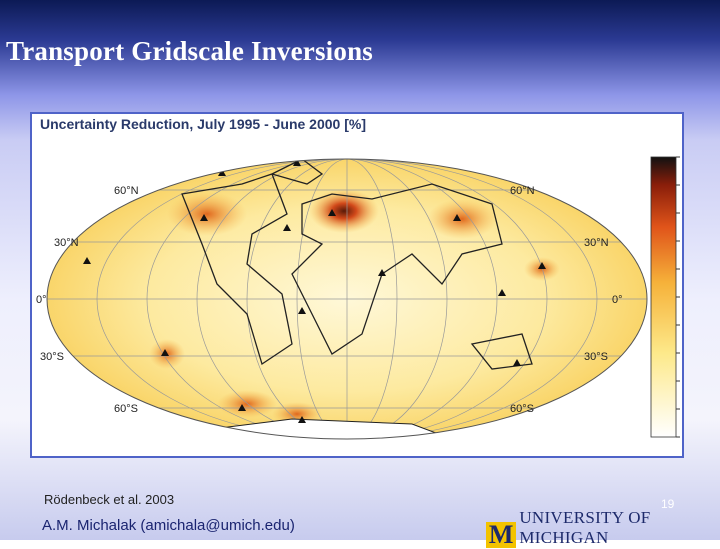  Describe the element at coordinates (585, 527) in the screenshot. I see `logo-text: UNIVERSITY OF MICHIGAN` at that location.